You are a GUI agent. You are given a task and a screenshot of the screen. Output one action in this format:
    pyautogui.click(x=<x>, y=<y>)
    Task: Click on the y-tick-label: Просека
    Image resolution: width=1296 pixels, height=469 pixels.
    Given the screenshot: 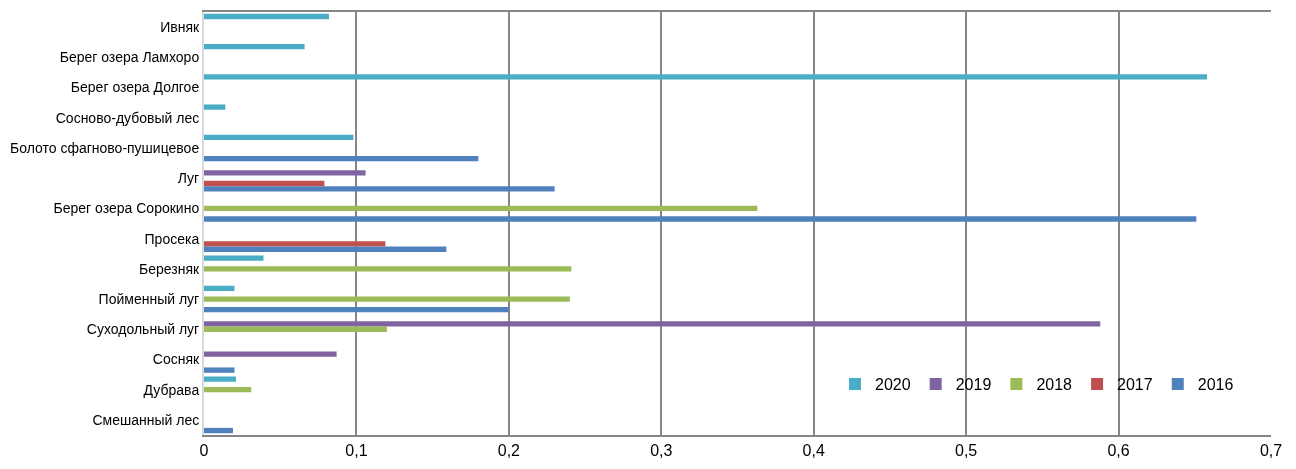 What is the action you would take?
    pyautogui.click(x=172, y=238)
    